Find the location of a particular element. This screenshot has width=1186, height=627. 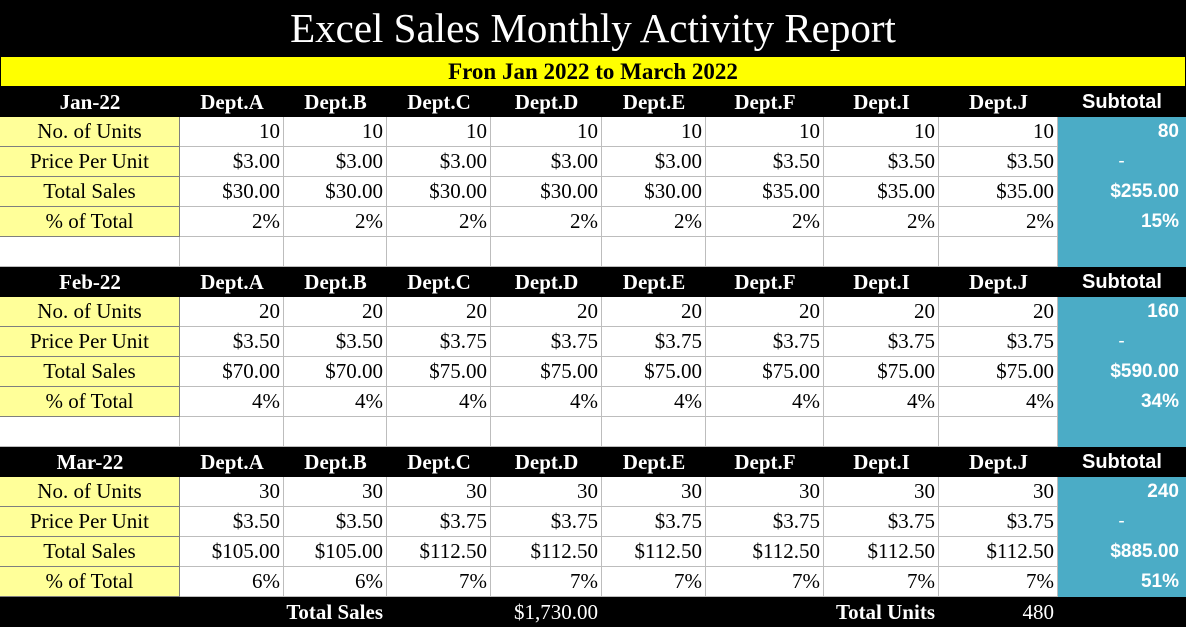

total-sales-row-subtotal-cell: $885.00 is located at coordinates (1122, 552).